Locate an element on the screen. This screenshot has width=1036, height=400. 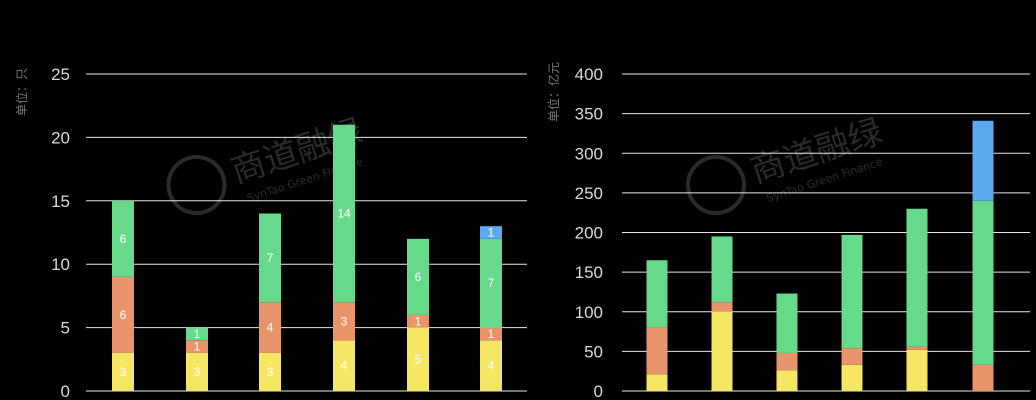
y-tick-label: 300 is located at coordinates (589, 153).